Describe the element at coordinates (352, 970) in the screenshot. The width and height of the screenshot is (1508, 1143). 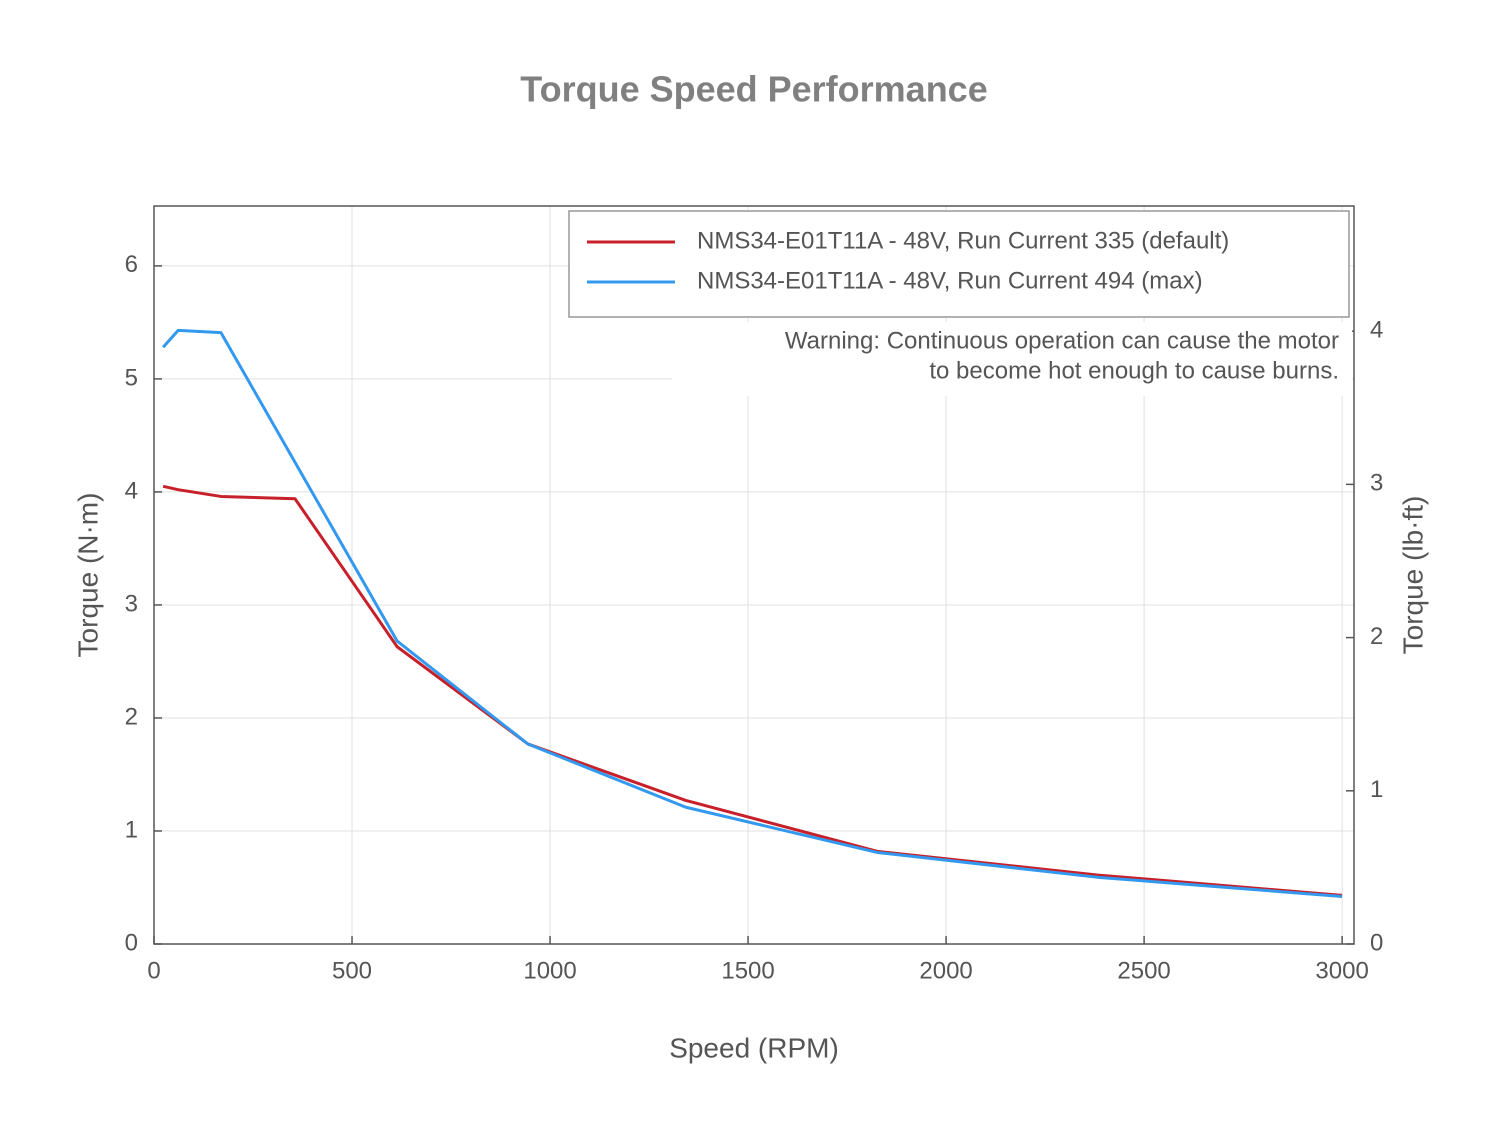
I see `x-tick-label: 500` at that location.